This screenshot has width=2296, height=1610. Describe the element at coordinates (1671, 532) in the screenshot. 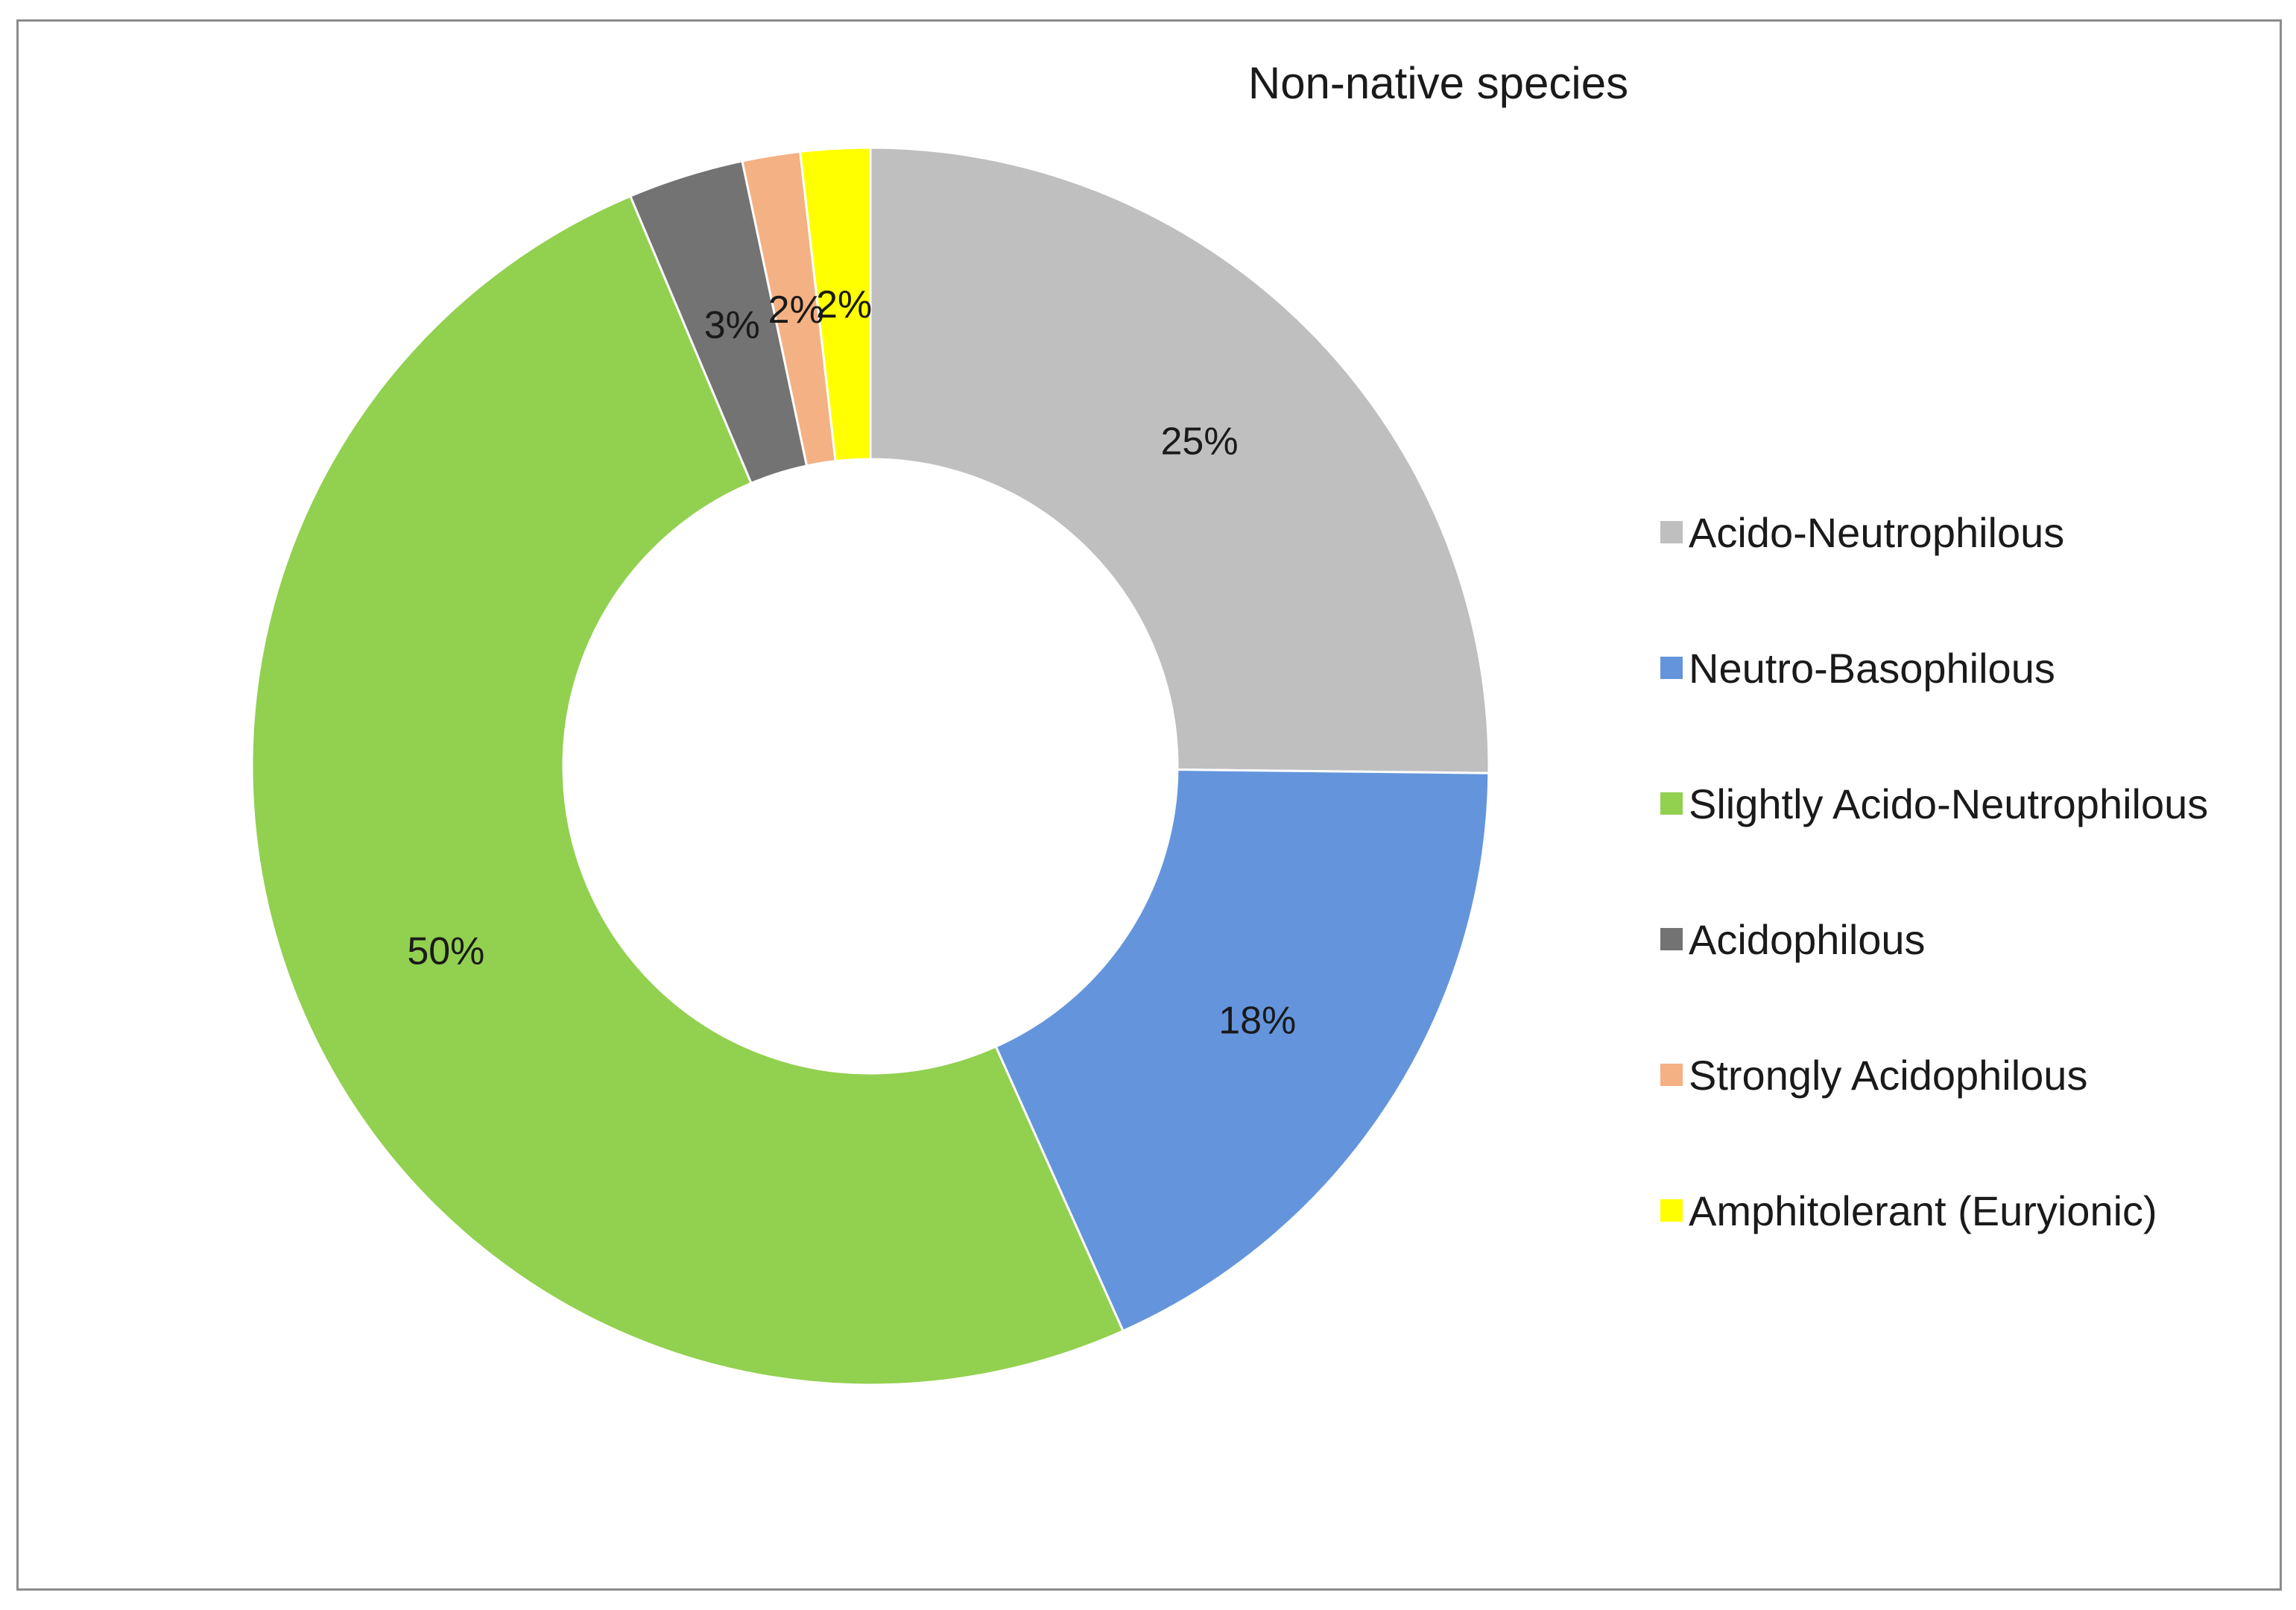

I see `legend-swatch-acido-neutrophilous` at that location.